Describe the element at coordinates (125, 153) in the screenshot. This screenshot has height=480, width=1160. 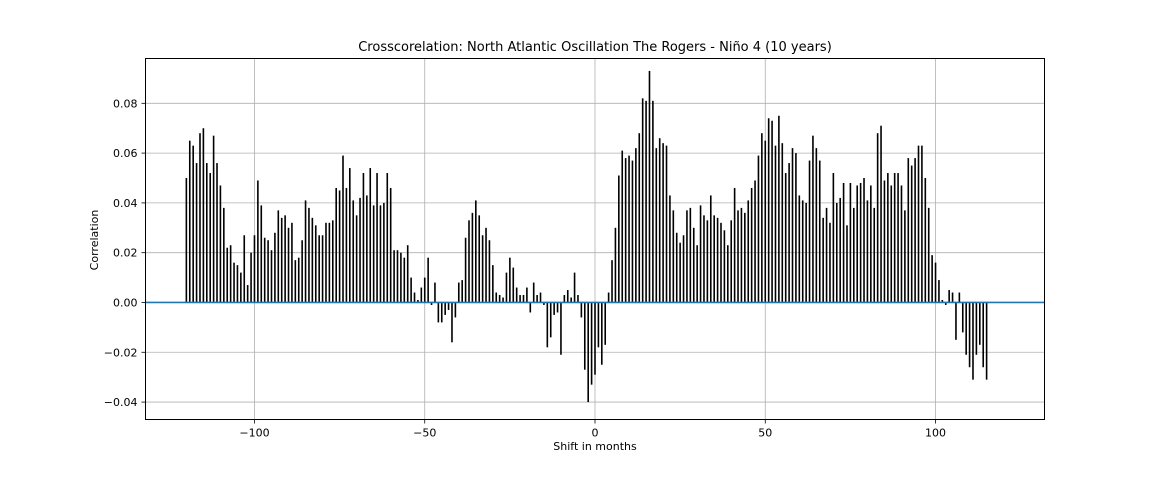
I see `y-tick-label: 0.06` at that location.